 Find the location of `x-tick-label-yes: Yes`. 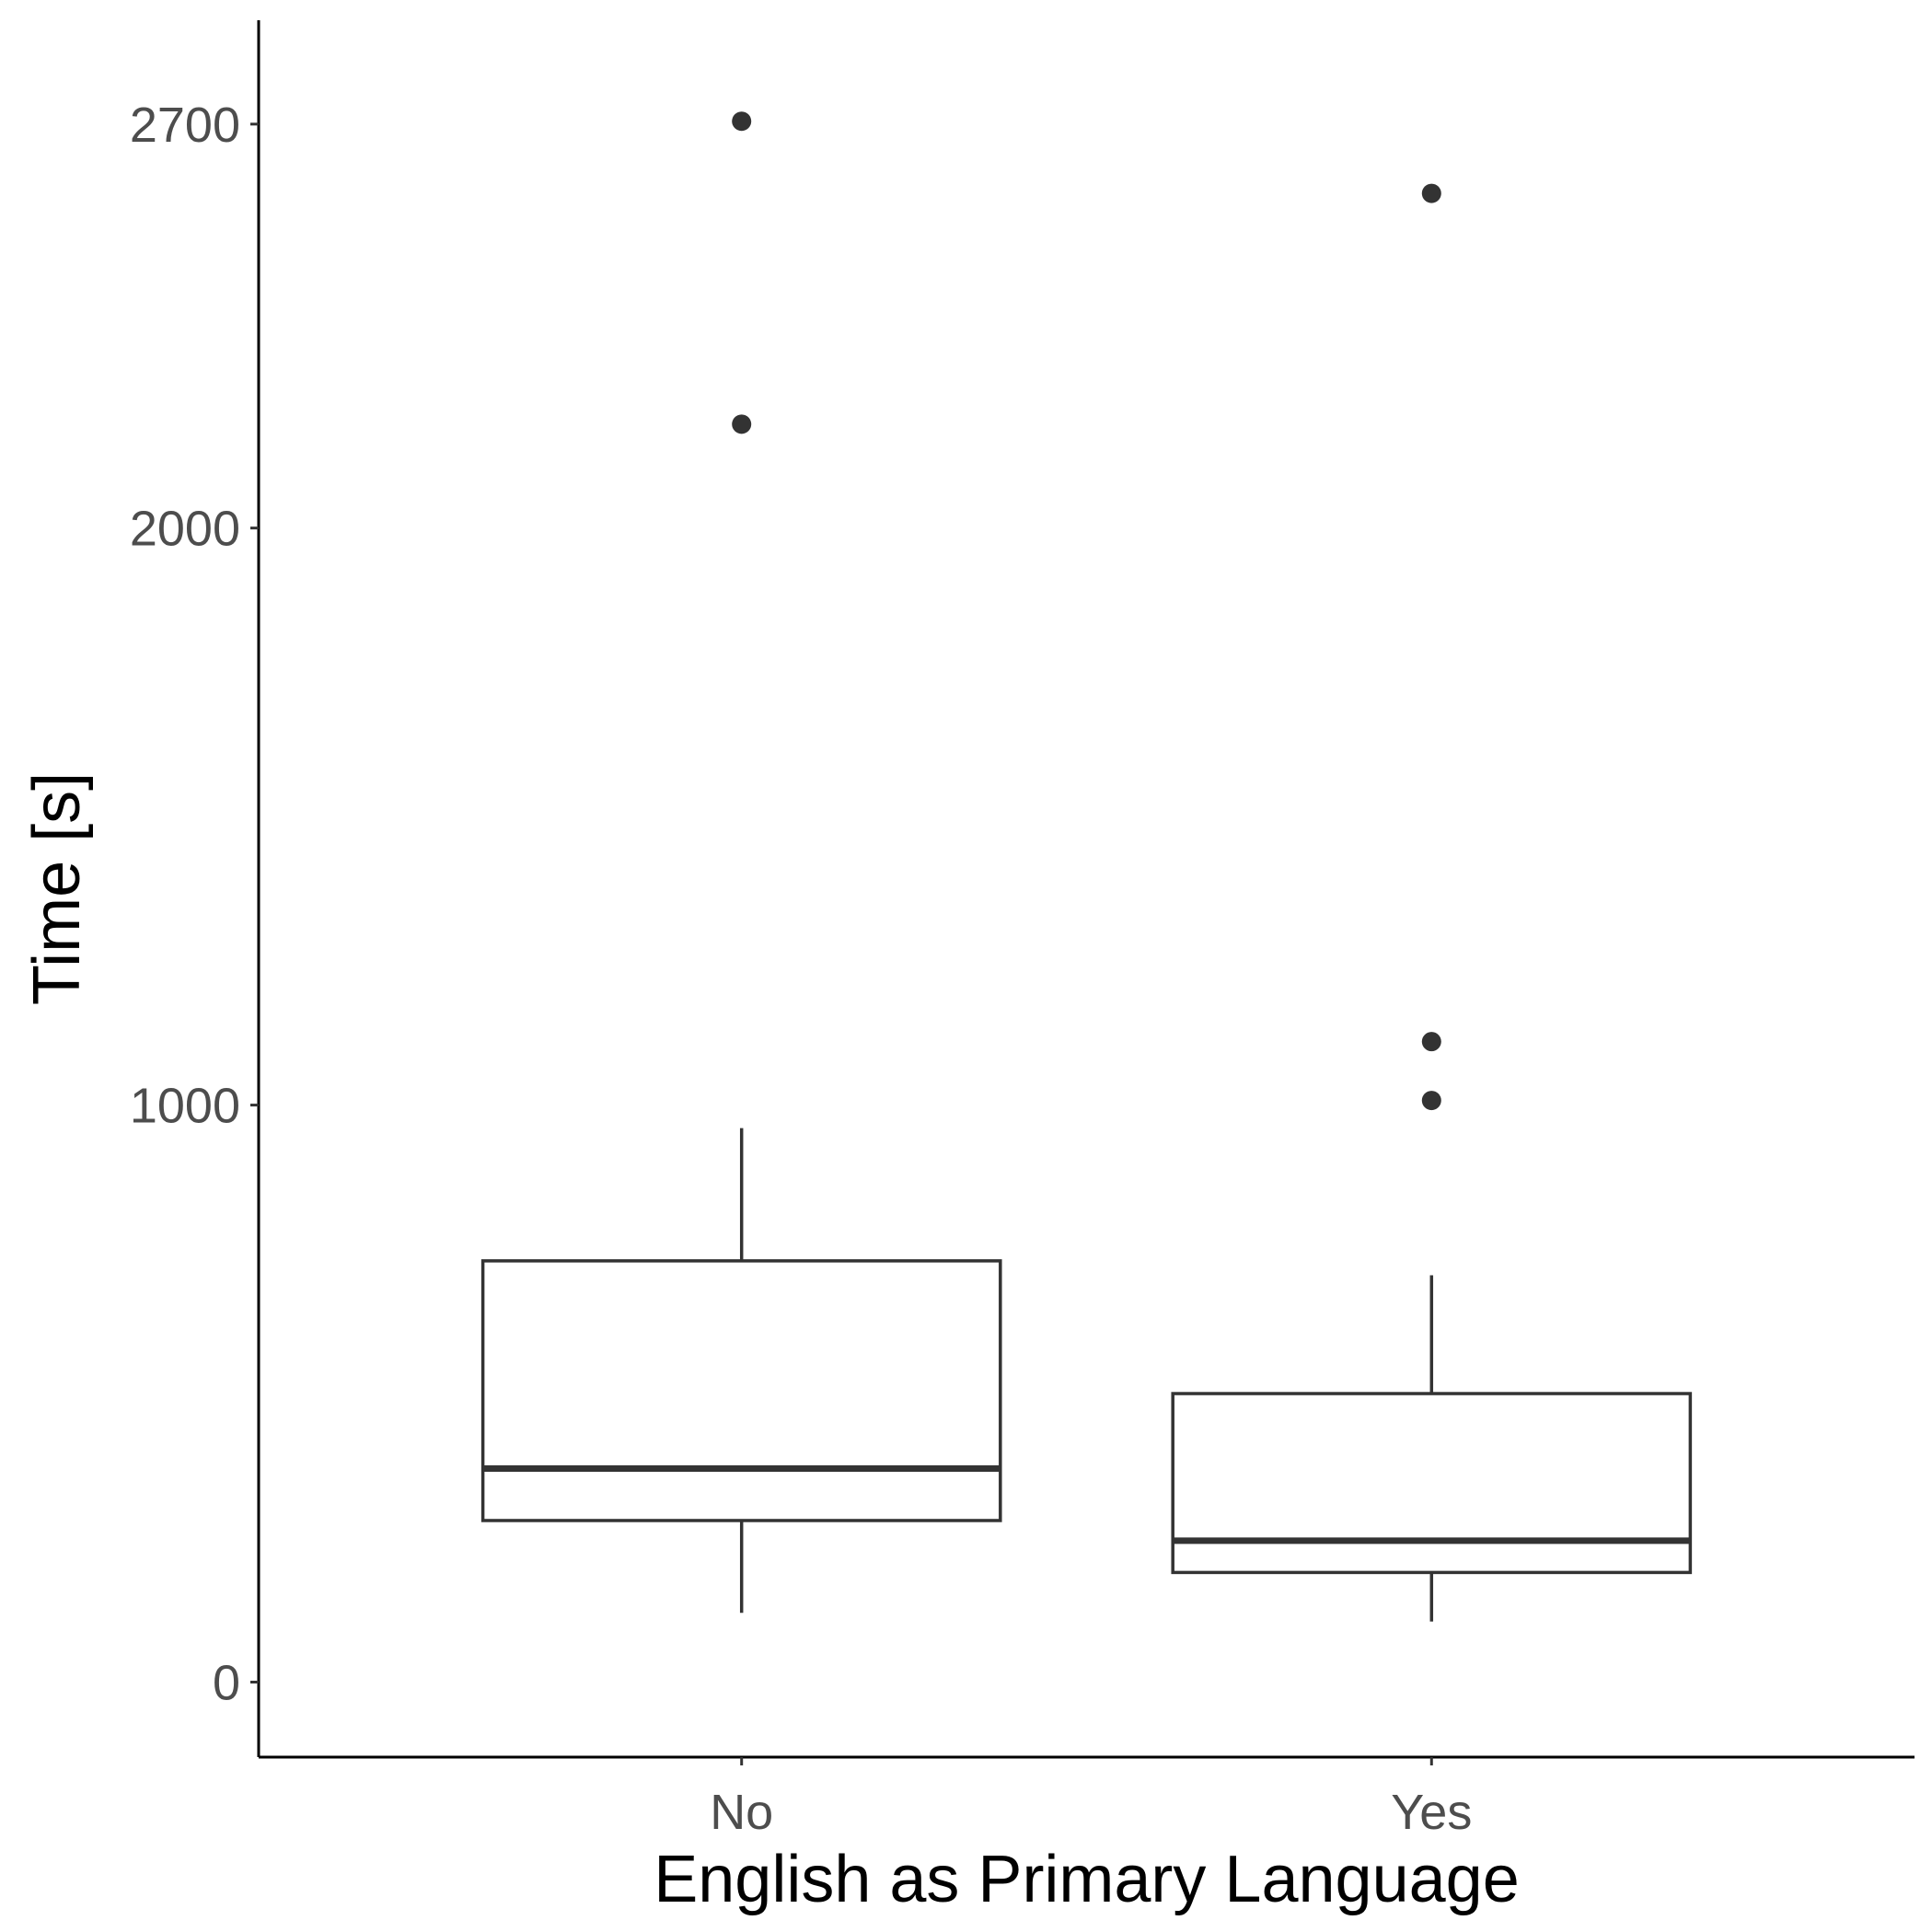

x-tick-label-yes: Yes is located at coordinates (1431, 1813).